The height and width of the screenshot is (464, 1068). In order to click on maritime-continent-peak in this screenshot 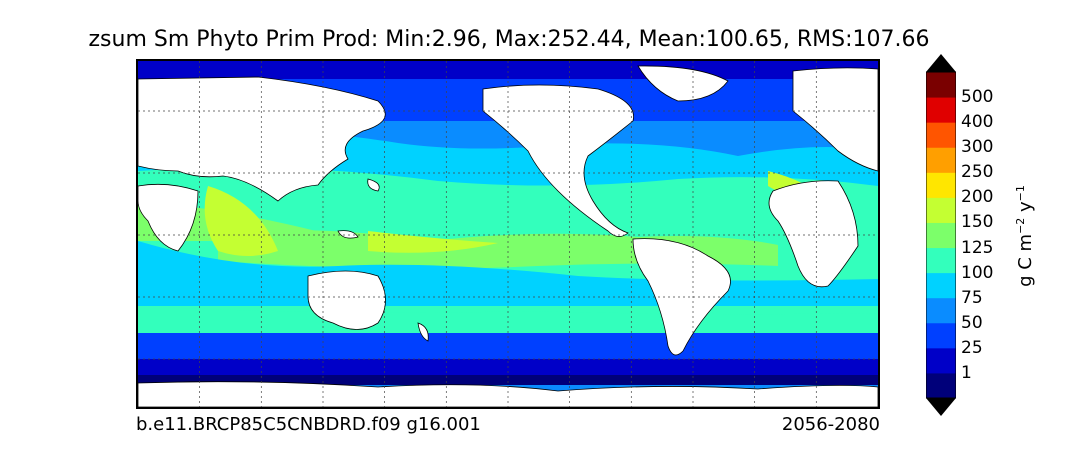, I will do `click(433, 242)`.